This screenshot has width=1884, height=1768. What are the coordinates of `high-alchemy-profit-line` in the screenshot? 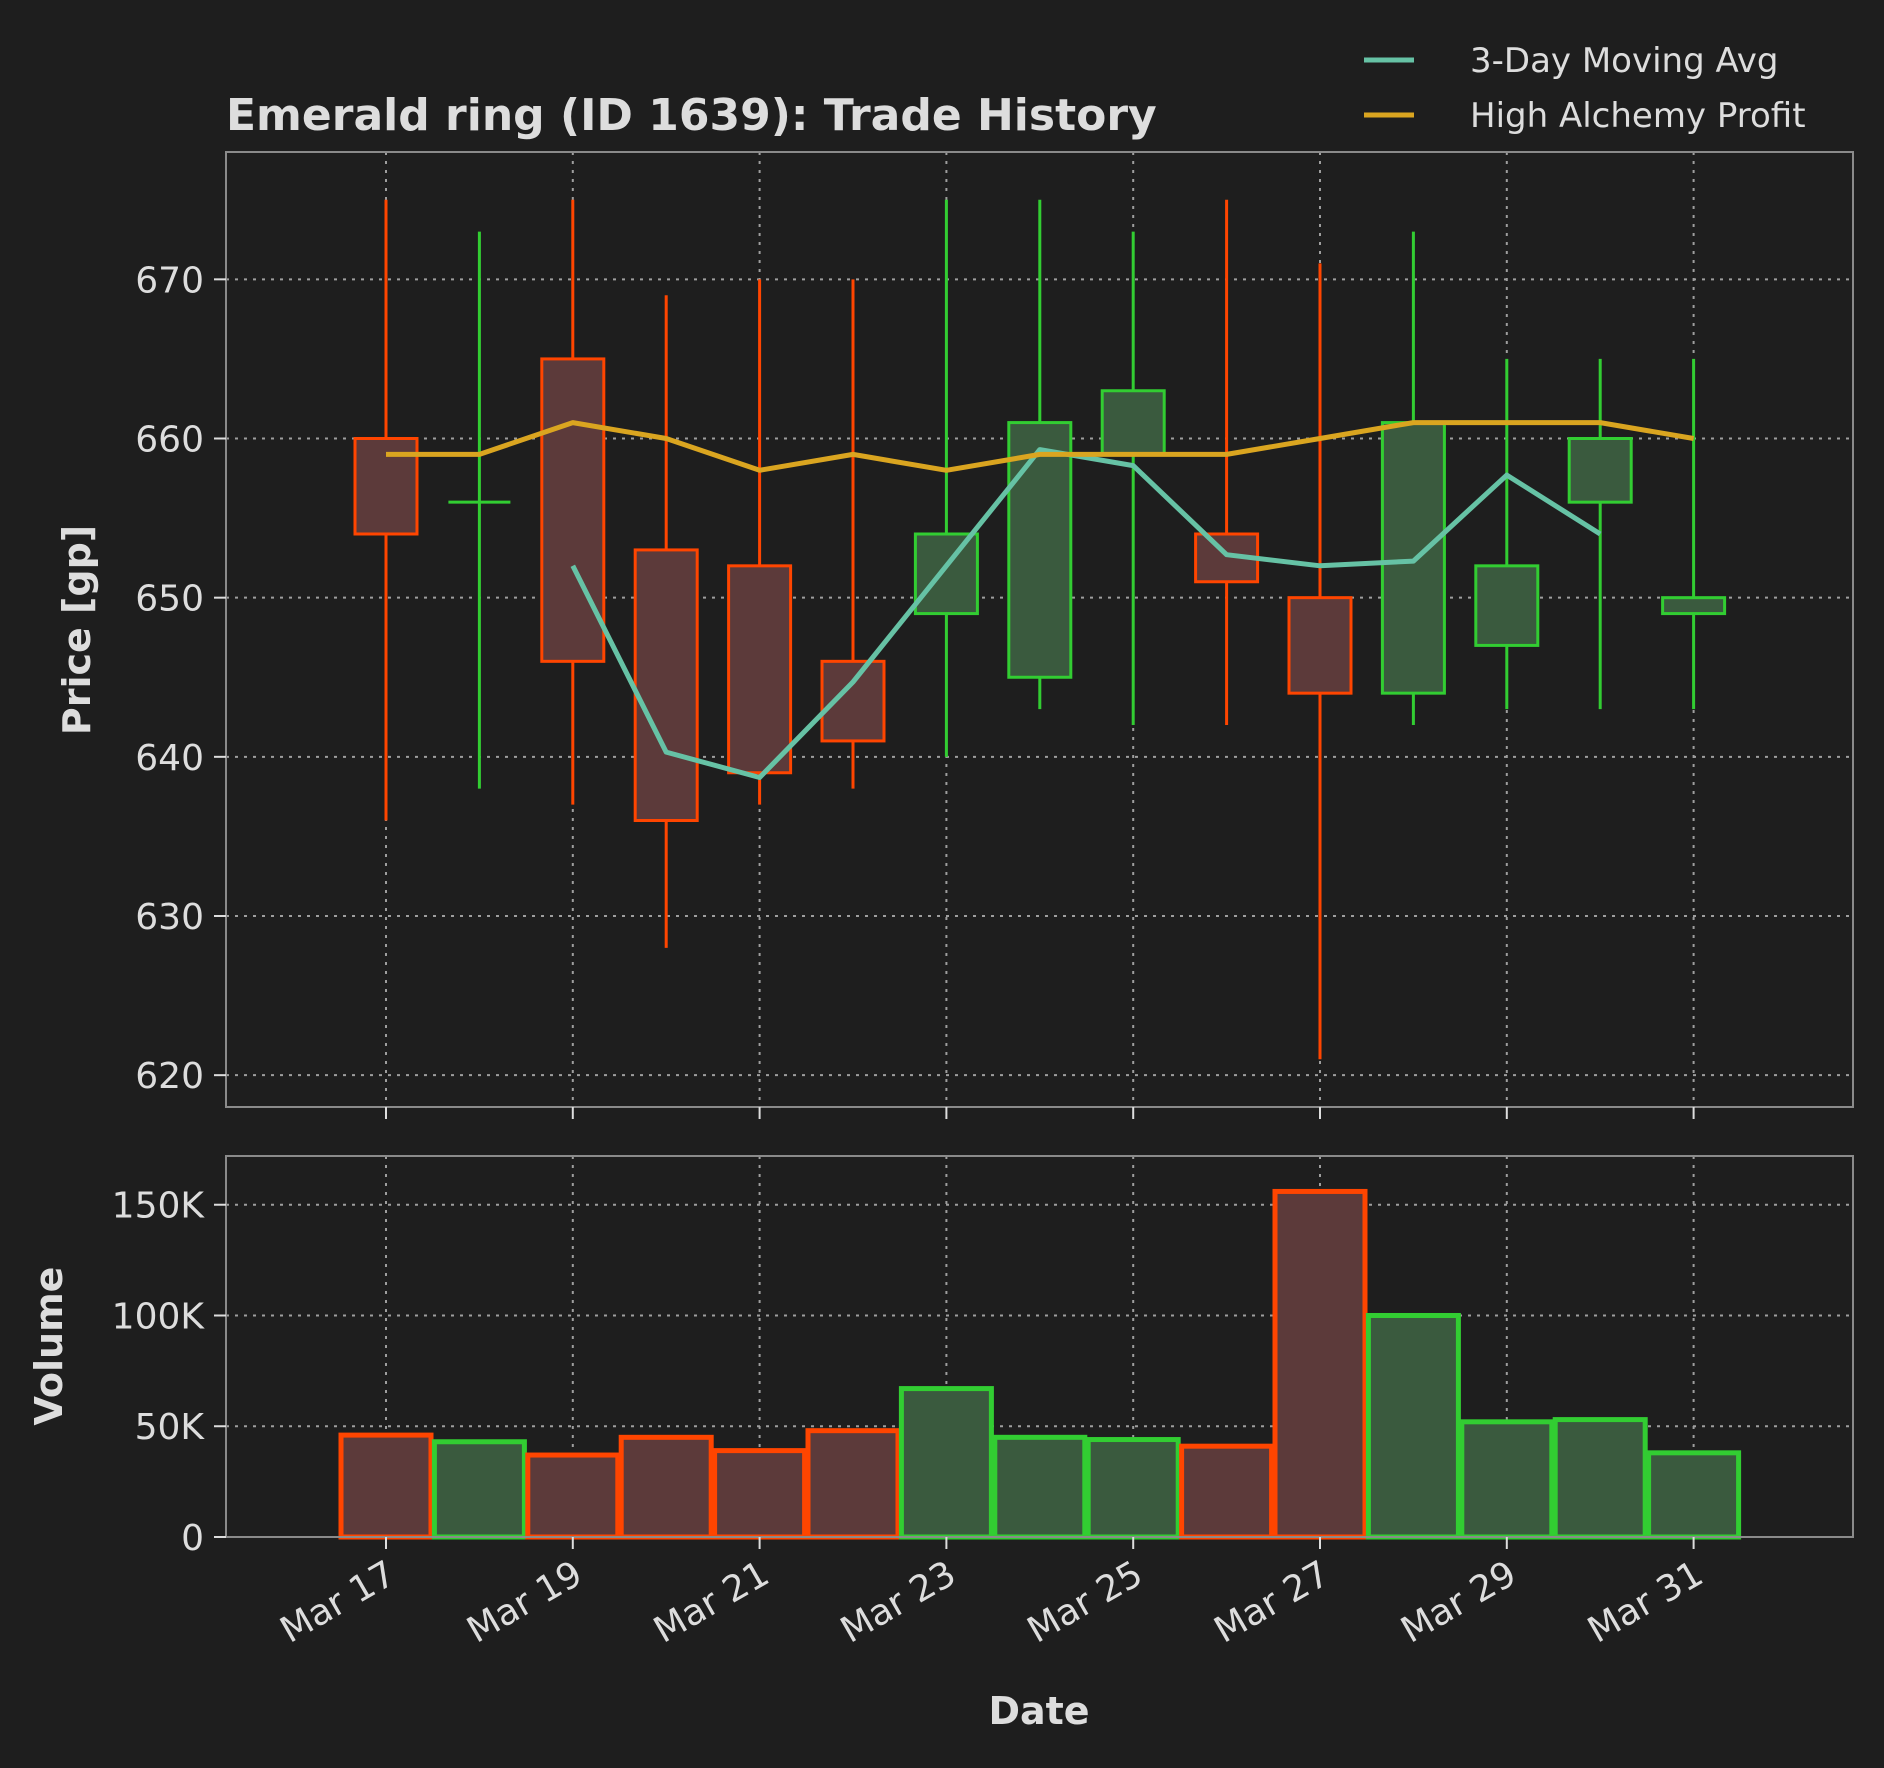 It's located at (1040, 446).